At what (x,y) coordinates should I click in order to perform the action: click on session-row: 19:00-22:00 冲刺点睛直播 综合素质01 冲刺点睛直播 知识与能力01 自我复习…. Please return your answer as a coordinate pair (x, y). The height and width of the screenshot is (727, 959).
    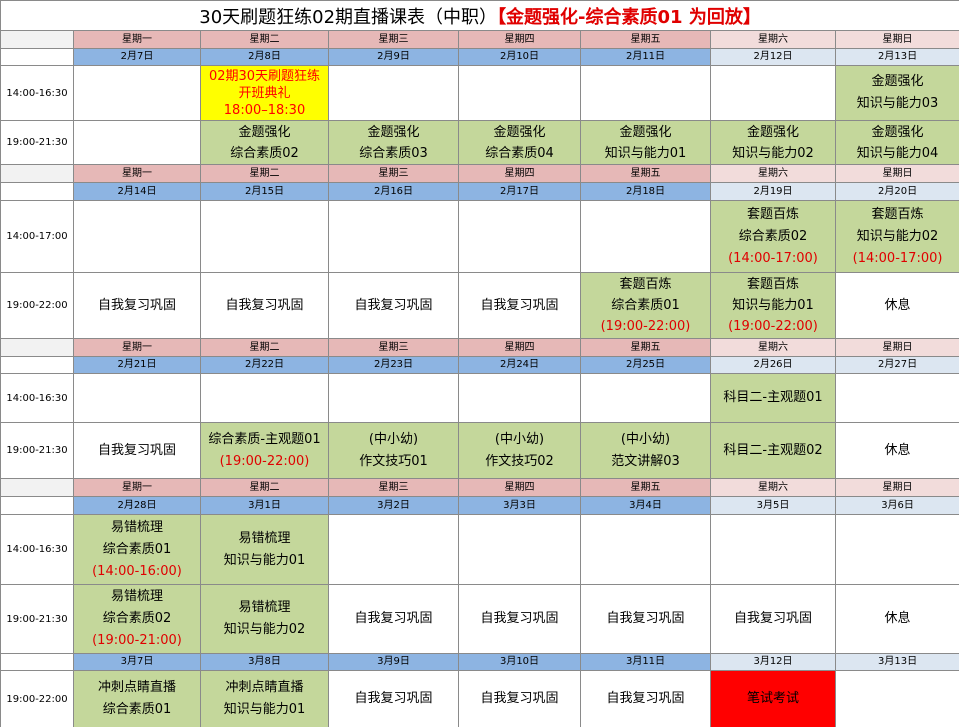
    Looking at the image, I should click on (479, 698).